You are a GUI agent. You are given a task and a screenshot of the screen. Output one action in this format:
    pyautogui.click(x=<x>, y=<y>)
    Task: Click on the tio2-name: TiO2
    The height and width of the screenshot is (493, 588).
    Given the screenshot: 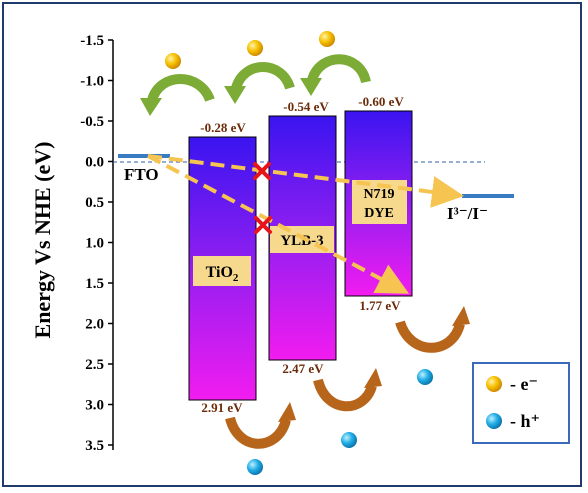 What is the action you would take?
    pyautogui.click(x=222, y=274)
    